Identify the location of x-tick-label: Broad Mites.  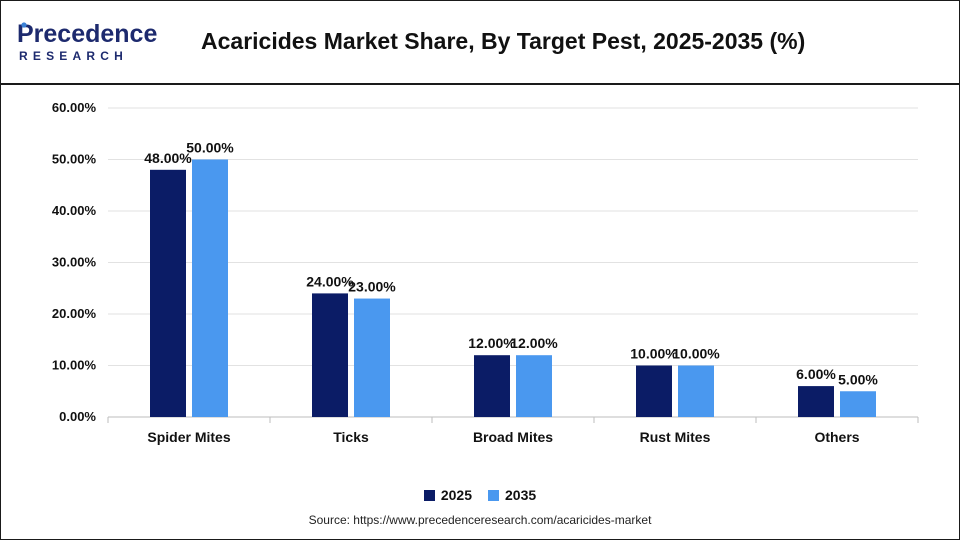
(513, 437).